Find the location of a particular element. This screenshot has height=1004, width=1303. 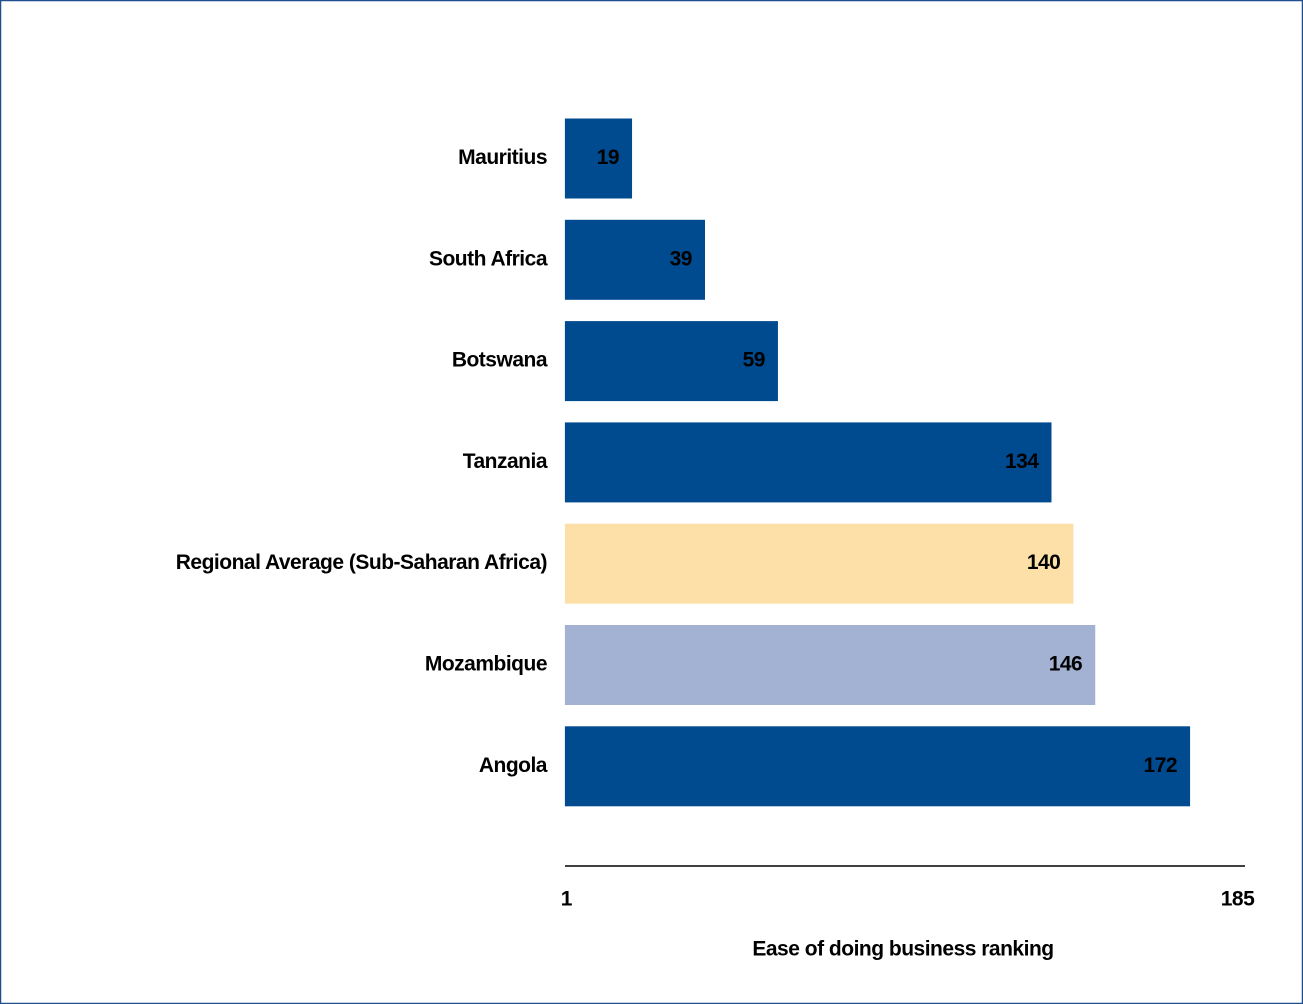

value-label: 140 is located at coordinates (1044, 562).